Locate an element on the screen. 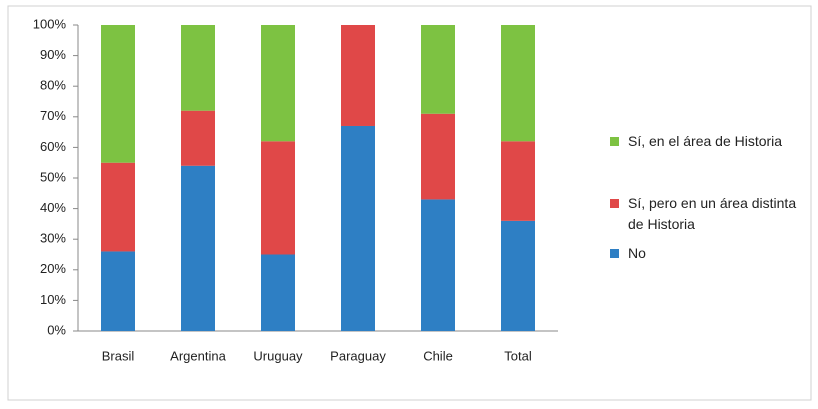  y-tick-label: 100% is located at coordinates (50, 23).